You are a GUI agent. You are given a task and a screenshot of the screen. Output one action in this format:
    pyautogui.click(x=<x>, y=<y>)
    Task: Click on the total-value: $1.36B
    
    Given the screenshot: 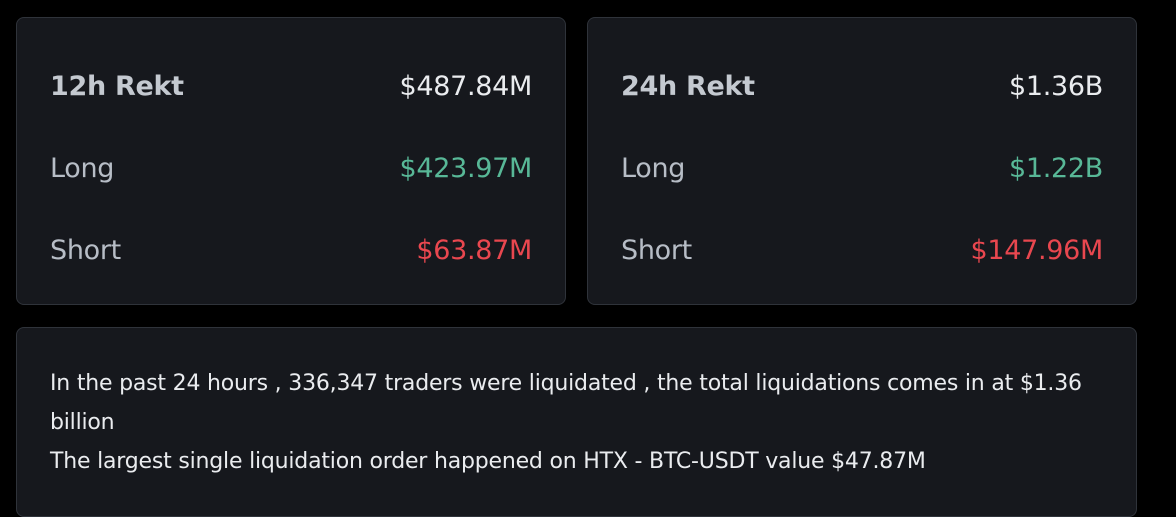 What is the action you would take?
    pyautogui.click(x=1055, y=86)
    